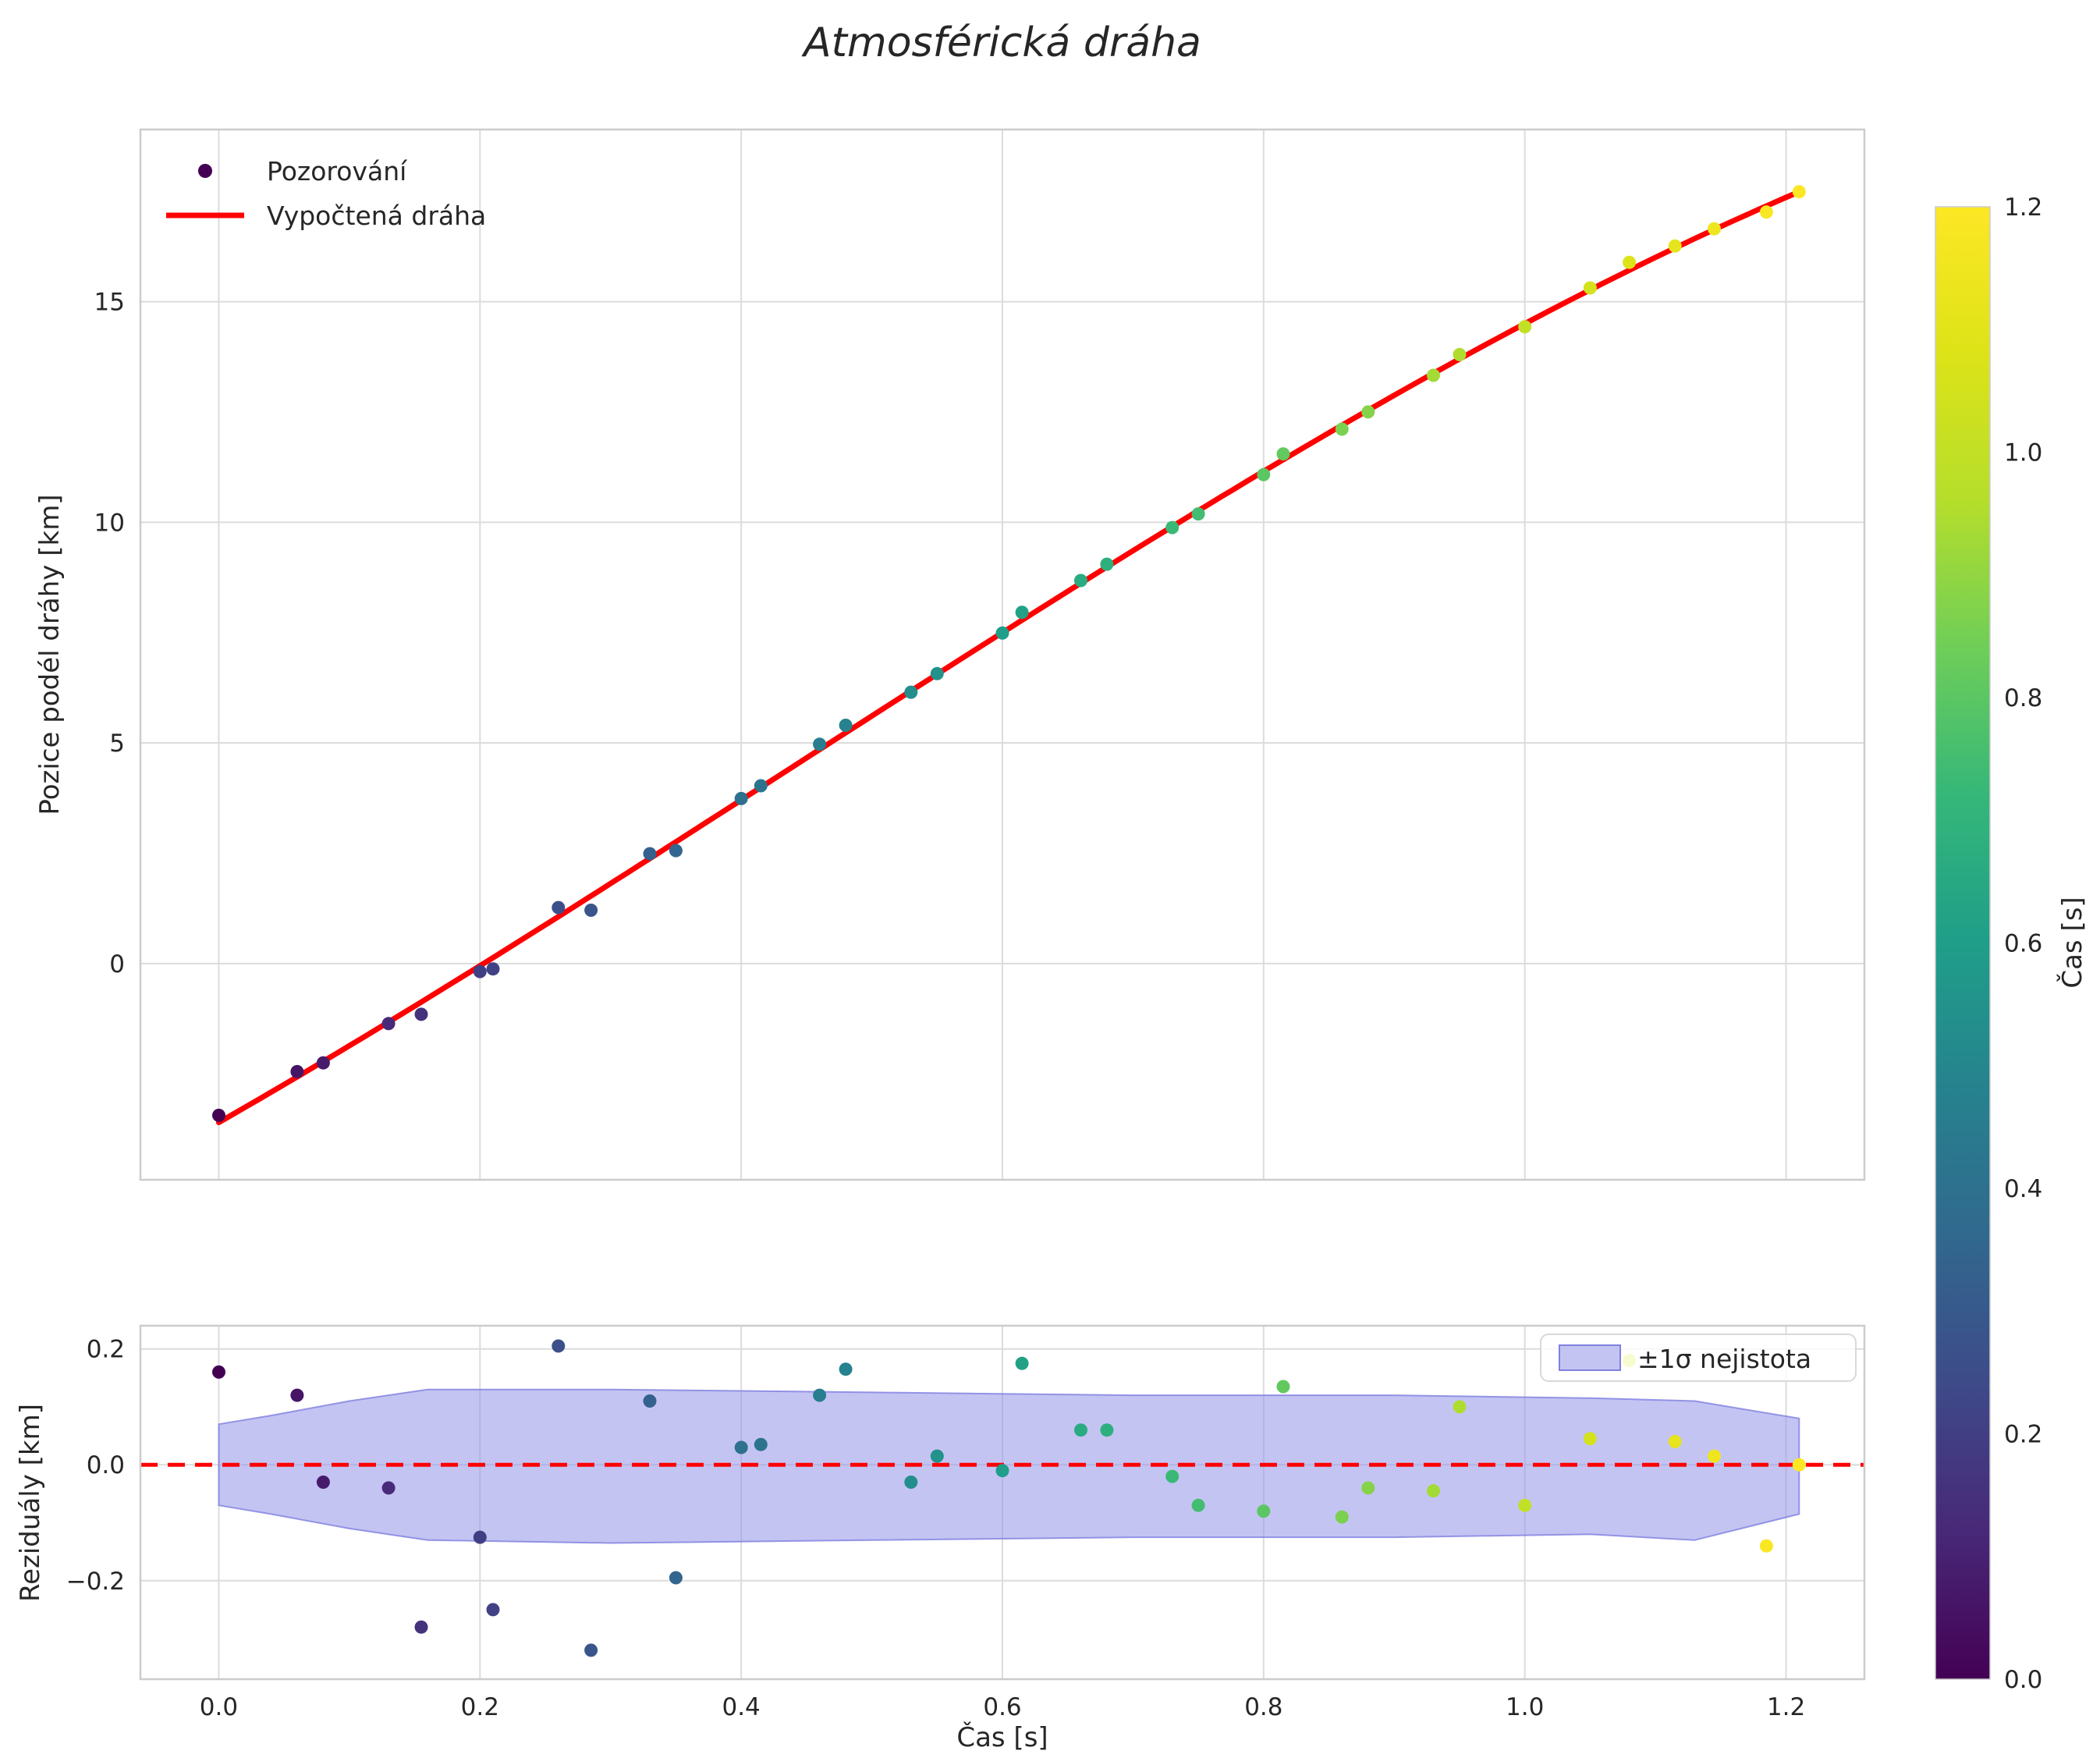  Describe the element at coordinates (117, 964) in the screenshot. I see `y-tick-label: 0` at that location.